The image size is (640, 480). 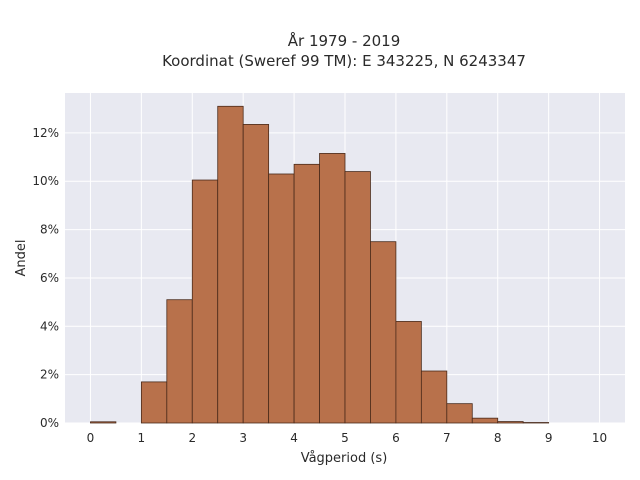 What do you see at coordinates (599, 438) in the screenshot?
I see `x-tick-label-10: 10` at bounding box center [599, 438].